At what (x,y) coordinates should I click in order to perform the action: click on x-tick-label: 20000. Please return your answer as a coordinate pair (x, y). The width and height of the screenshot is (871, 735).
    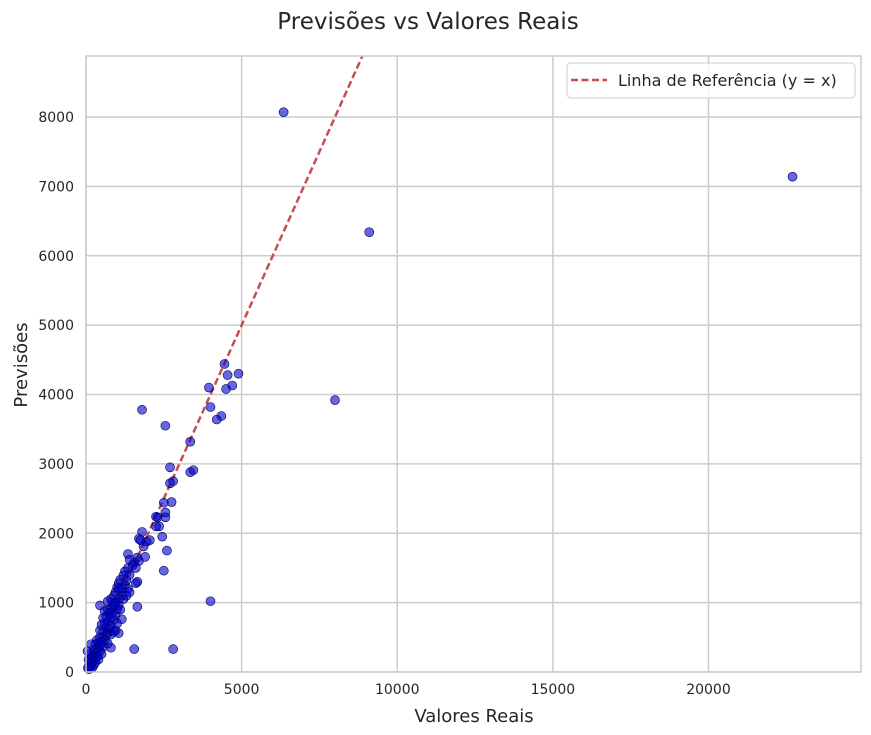
    Looking at the image, I should click on (708, 690).